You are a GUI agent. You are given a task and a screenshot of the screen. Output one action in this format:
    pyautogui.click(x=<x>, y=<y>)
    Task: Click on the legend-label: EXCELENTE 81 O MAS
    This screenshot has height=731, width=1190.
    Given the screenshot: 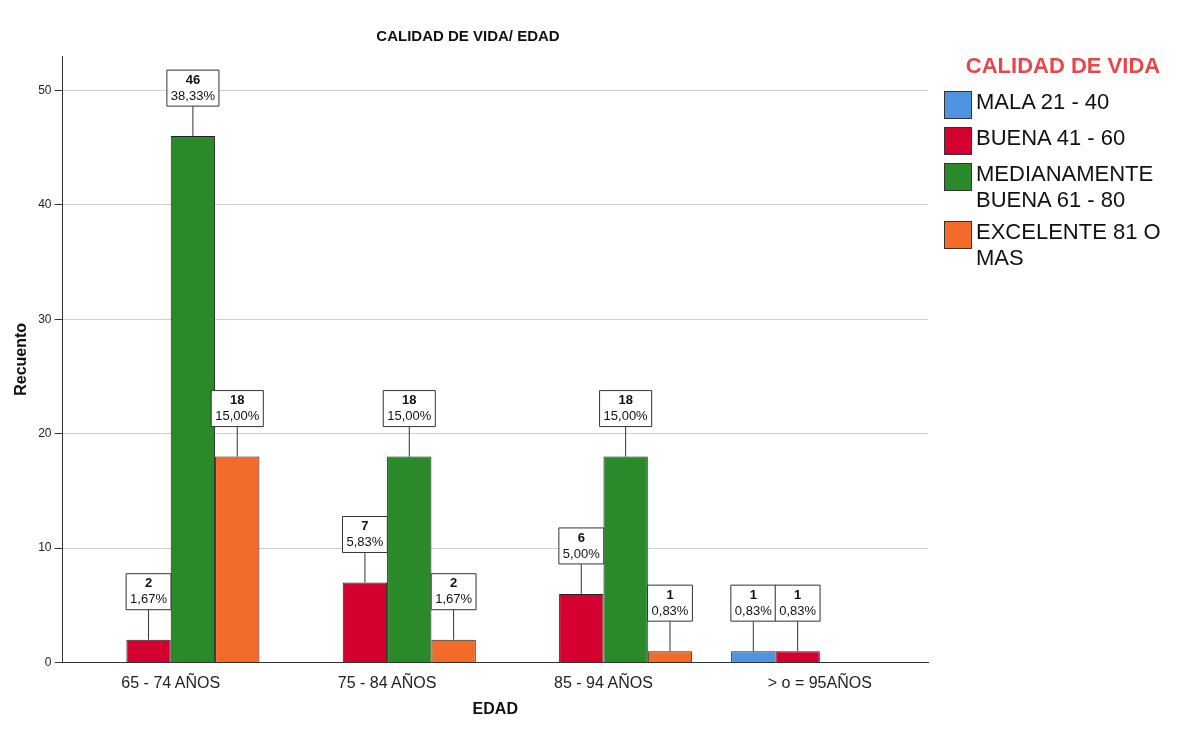 What is the action you would take?
    pyautogui.click(x=1069, y=245)
    